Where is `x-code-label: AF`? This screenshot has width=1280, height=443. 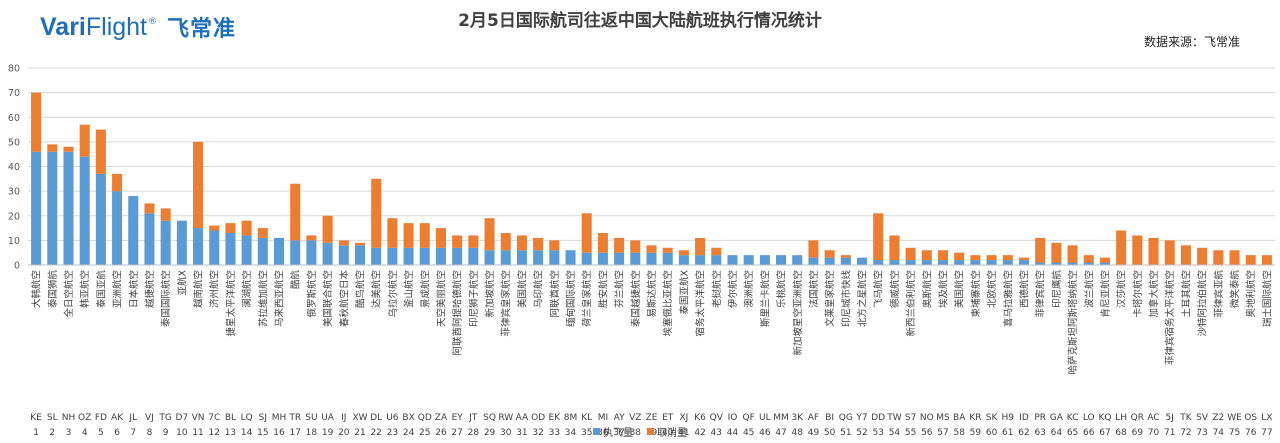
x-code-label: AF is located at coordinates (813, 418).